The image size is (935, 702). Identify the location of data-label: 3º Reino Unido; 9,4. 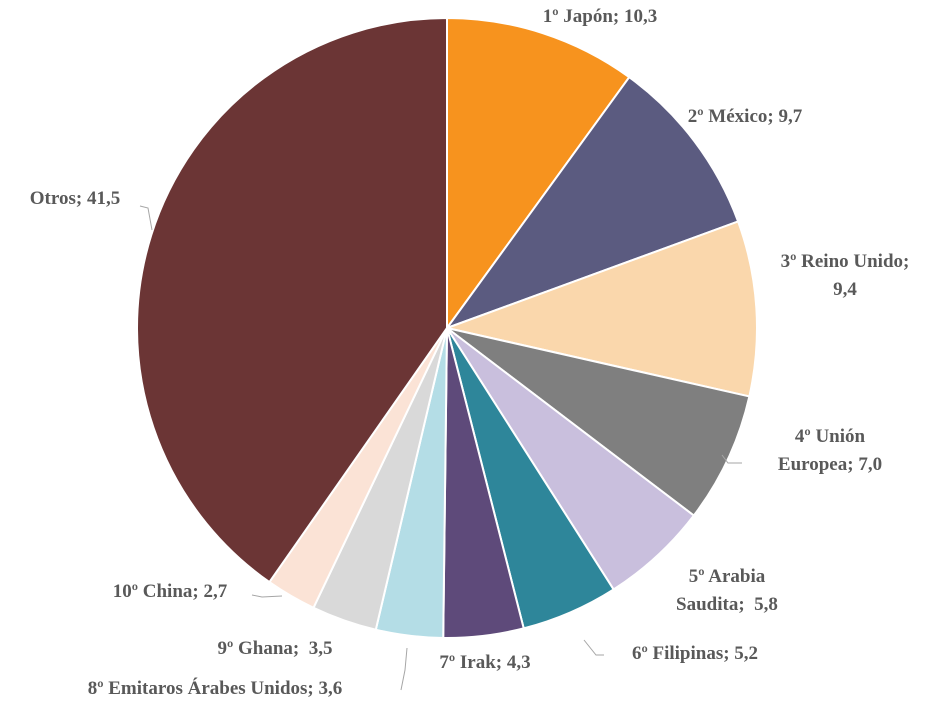
(845, 275).